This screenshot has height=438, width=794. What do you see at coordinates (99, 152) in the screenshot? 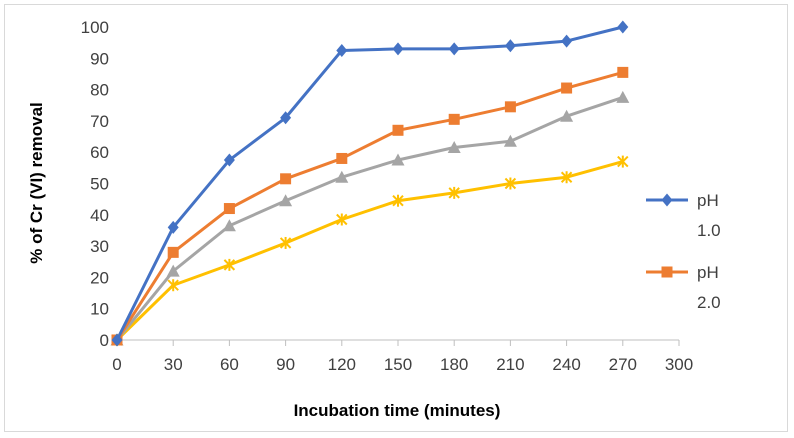
I see `y-tick-label: 60` at bounding box center [99, 152].